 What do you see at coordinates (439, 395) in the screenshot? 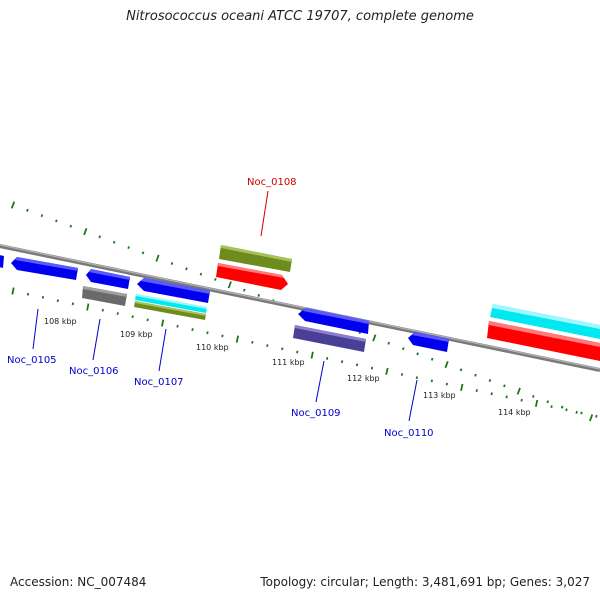
I see `tick-label-113: 113 kbp` at bounding box center [439, 395].